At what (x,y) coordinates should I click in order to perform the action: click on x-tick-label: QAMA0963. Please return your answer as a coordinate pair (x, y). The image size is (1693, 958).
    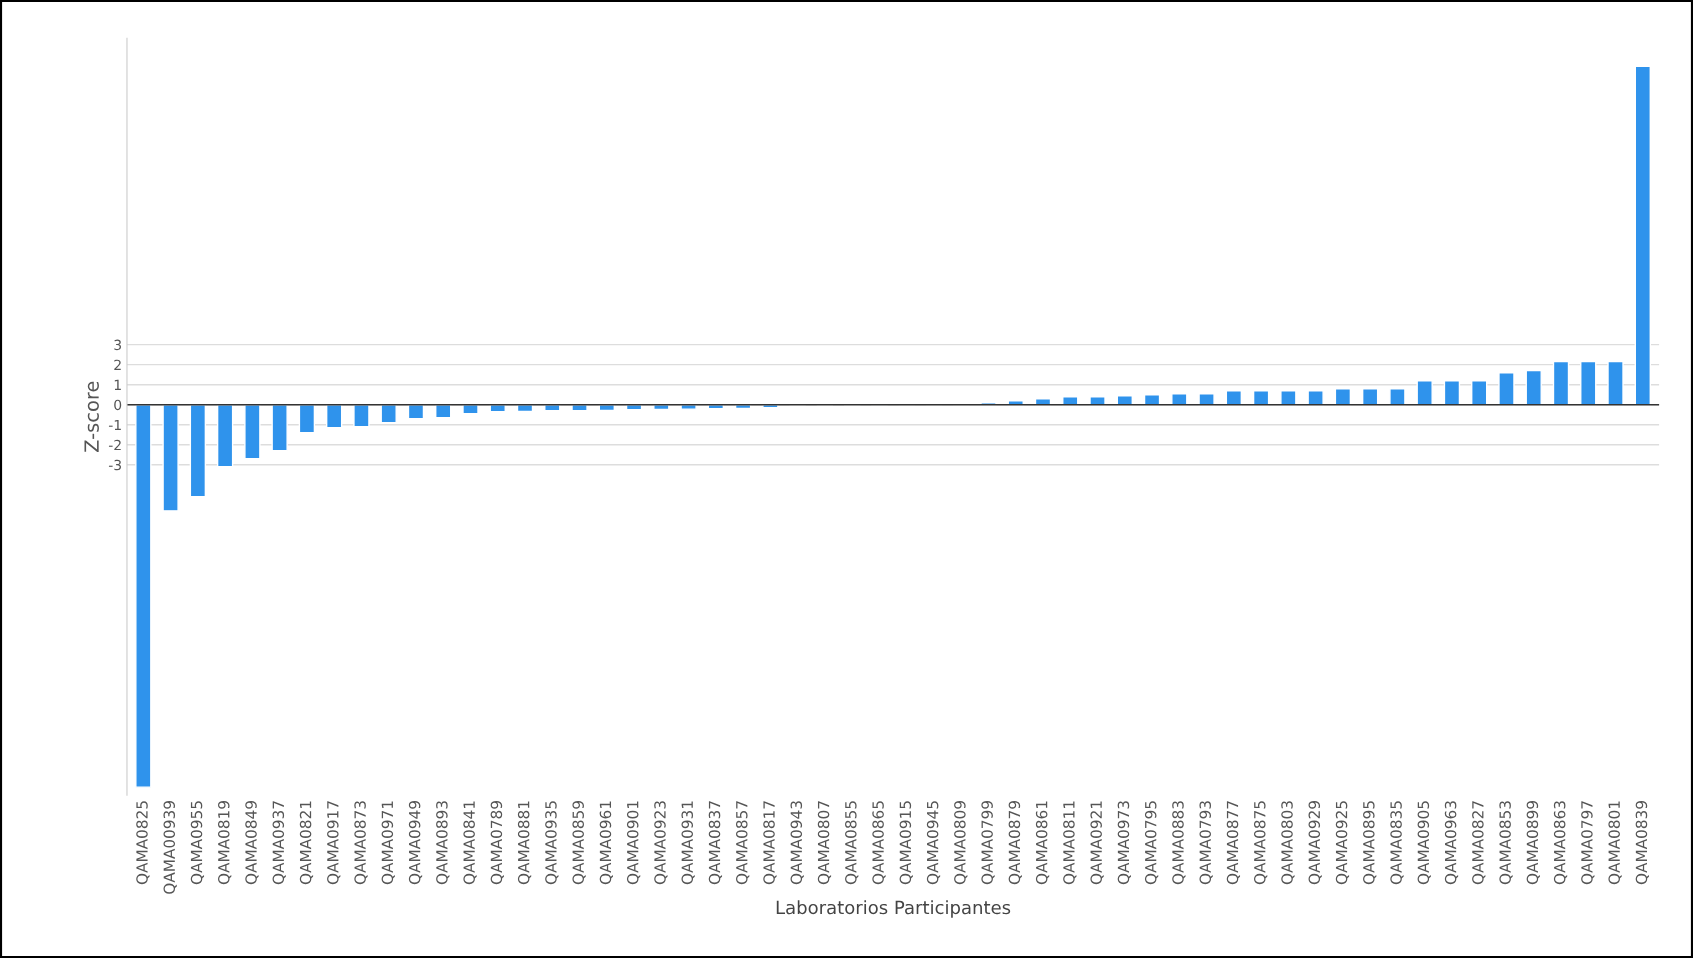
    Looking at the image, I should click on (1451, 843).